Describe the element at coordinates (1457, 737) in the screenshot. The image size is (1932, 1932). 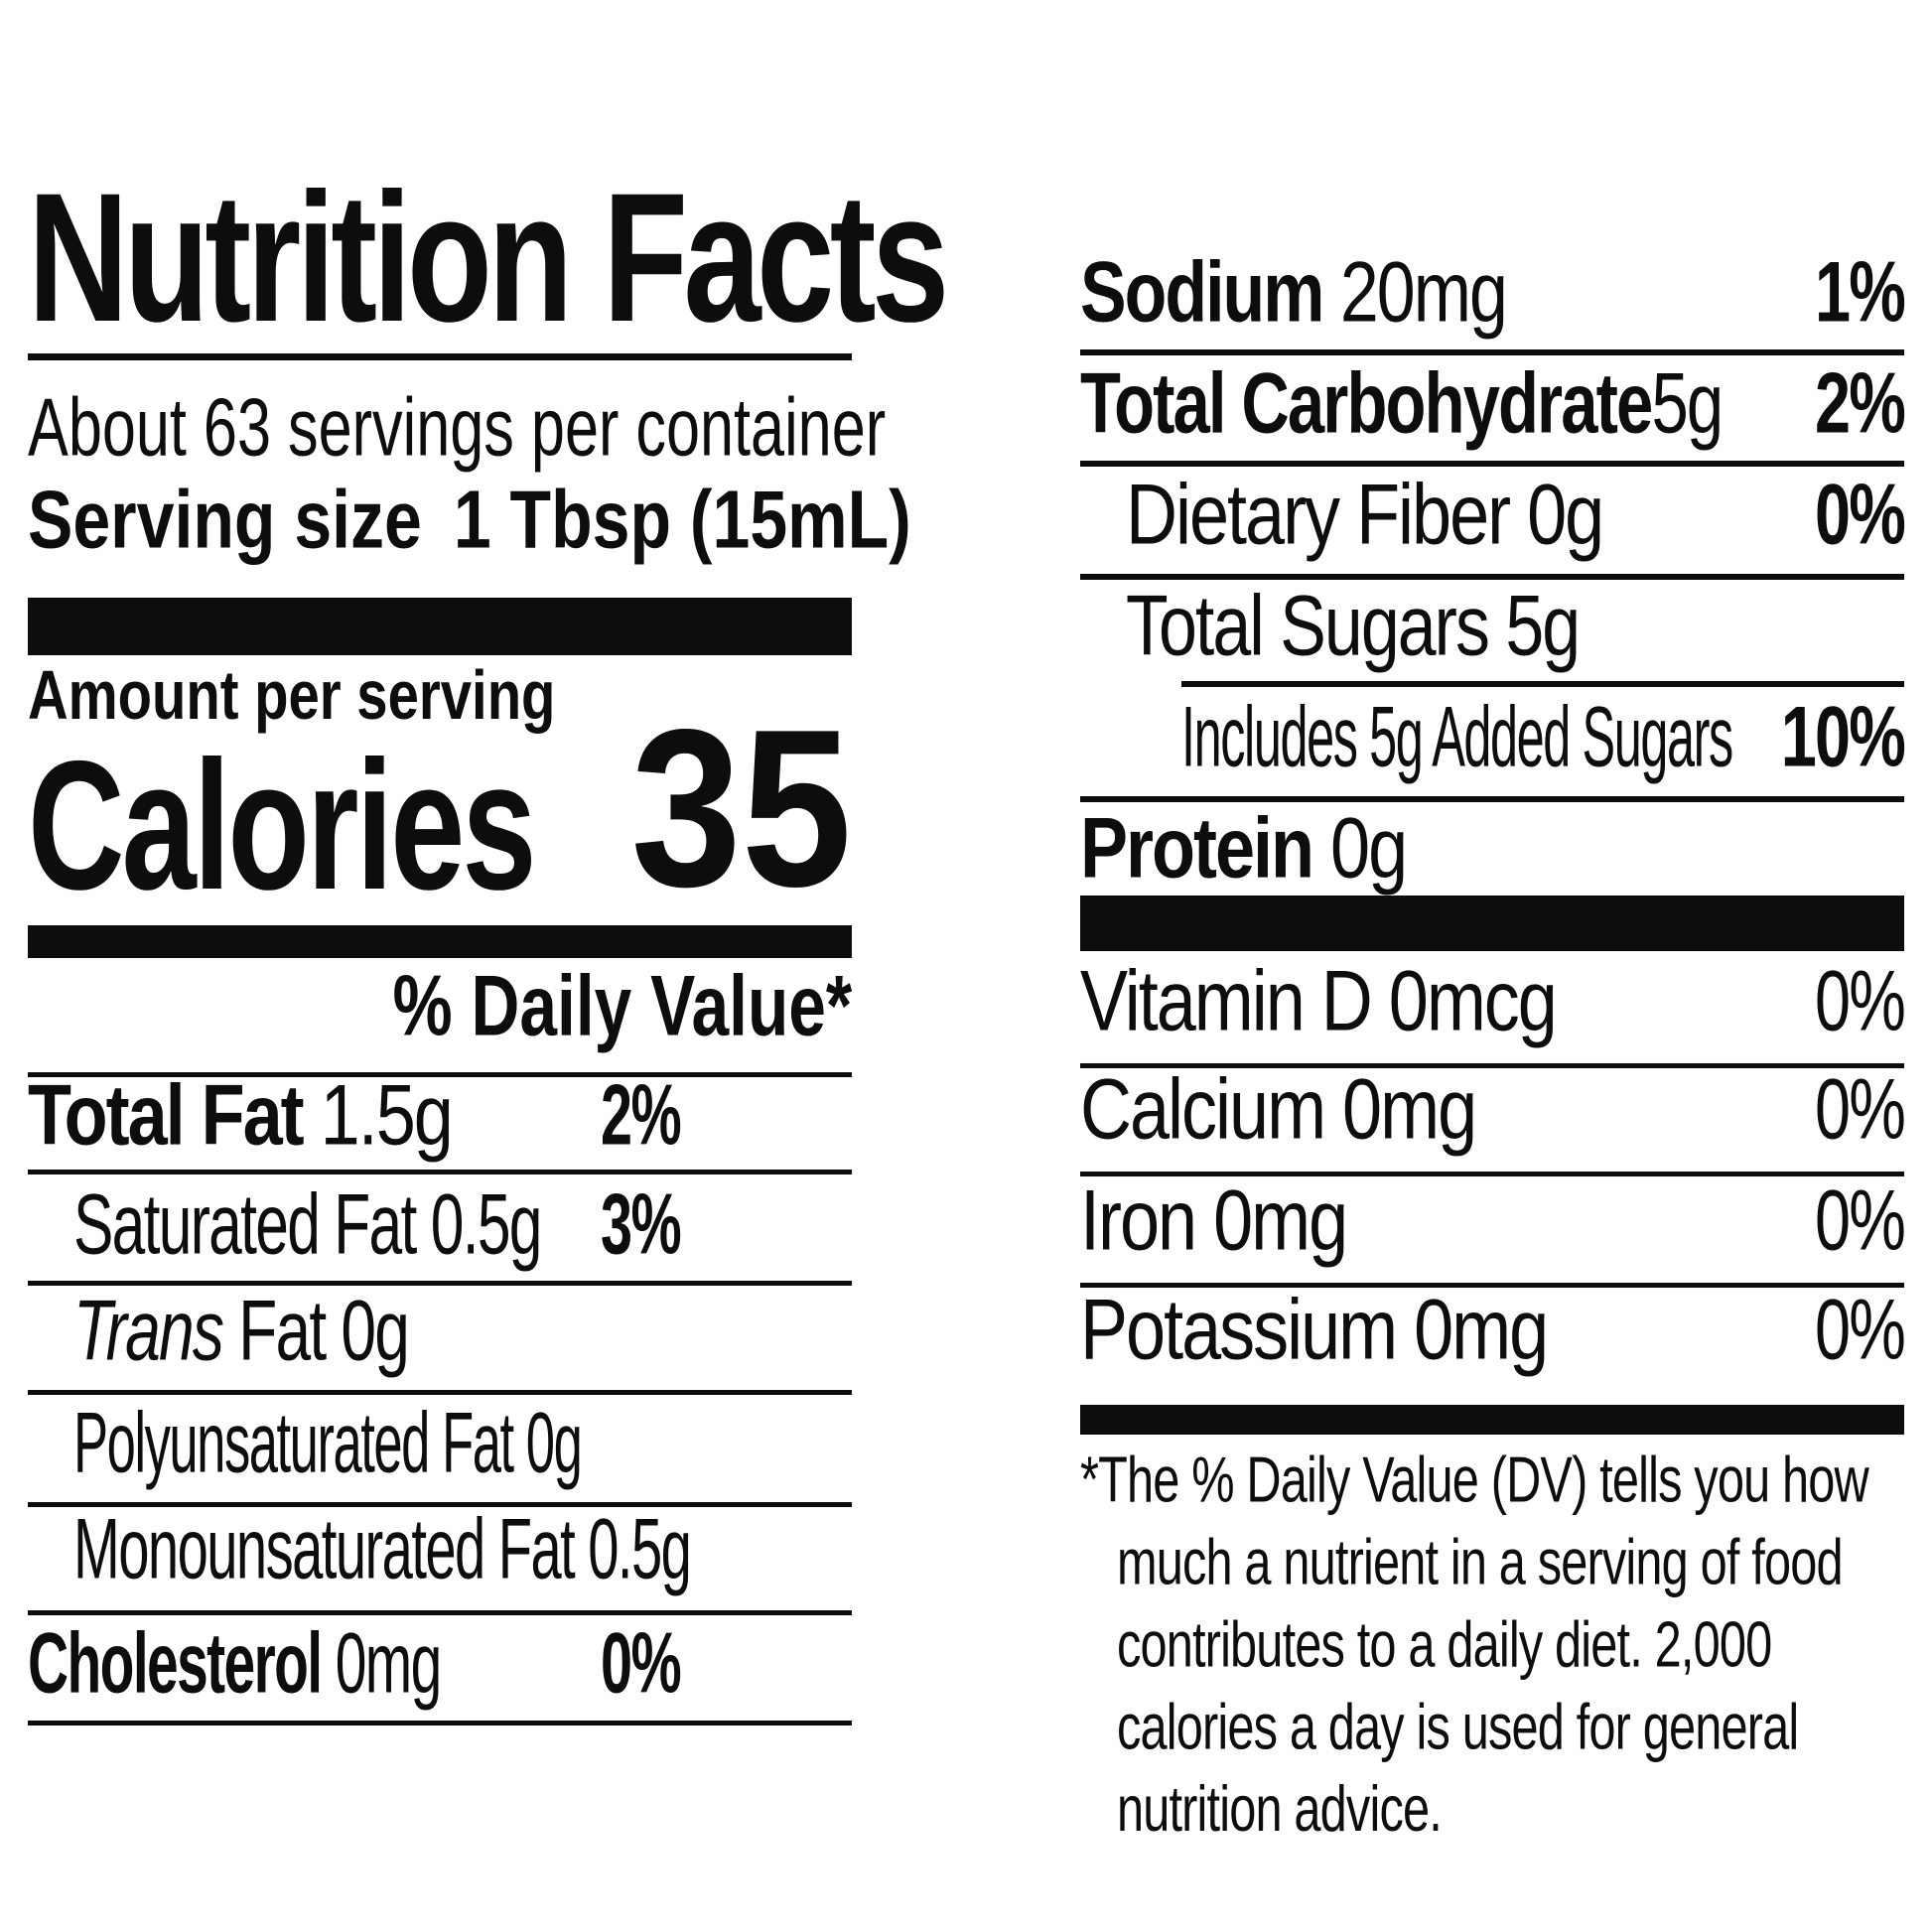
I see `added-sugars-text: Includes 5g Added Sugars` at that location.